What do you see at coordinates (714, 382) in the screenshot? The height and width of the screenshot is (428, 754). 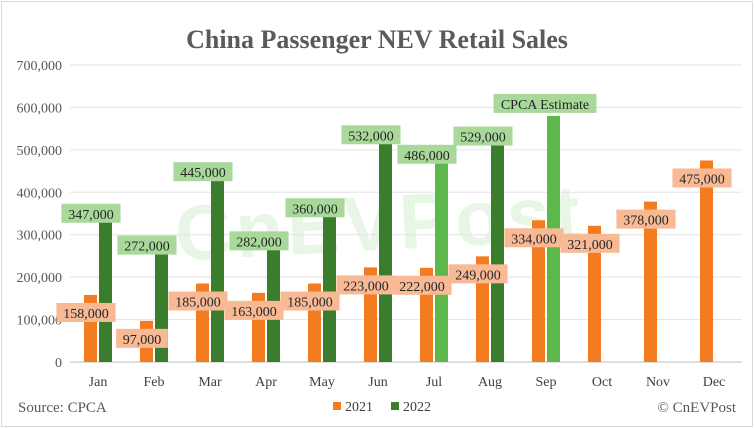 I see `x-tick-label: Dec` at bounding box center [714, 382].